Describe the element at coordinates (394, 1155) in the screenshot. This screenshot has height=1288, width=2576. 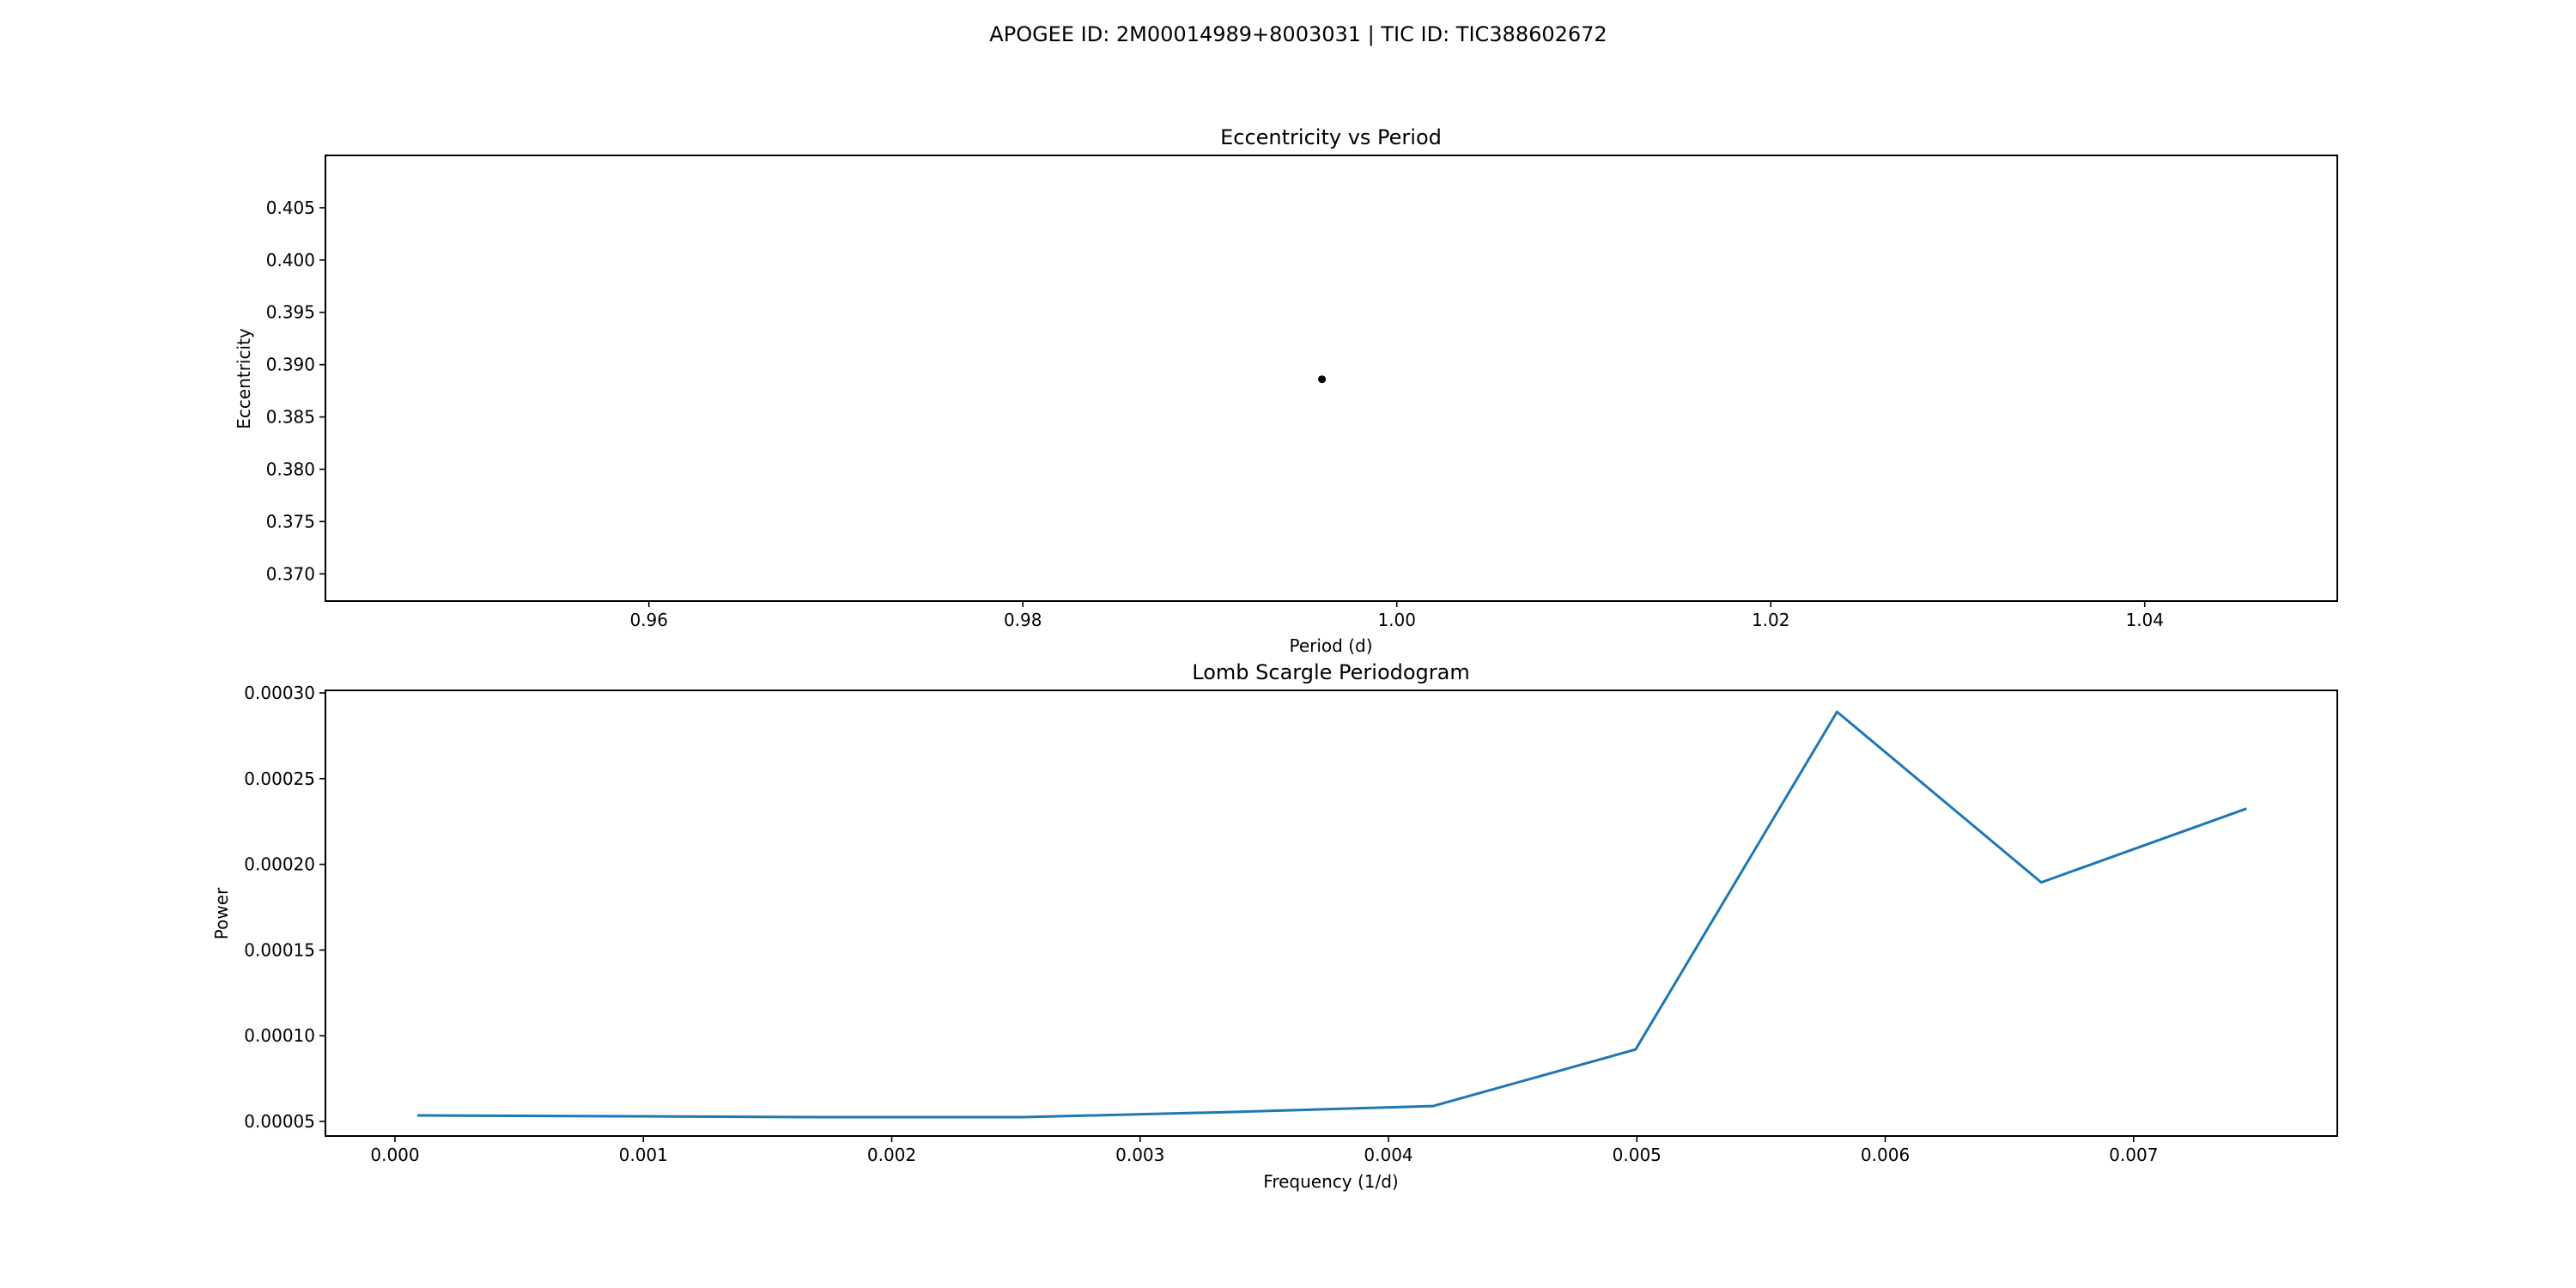
I see `periodogram-x-tick-label: 0.000` at that location.